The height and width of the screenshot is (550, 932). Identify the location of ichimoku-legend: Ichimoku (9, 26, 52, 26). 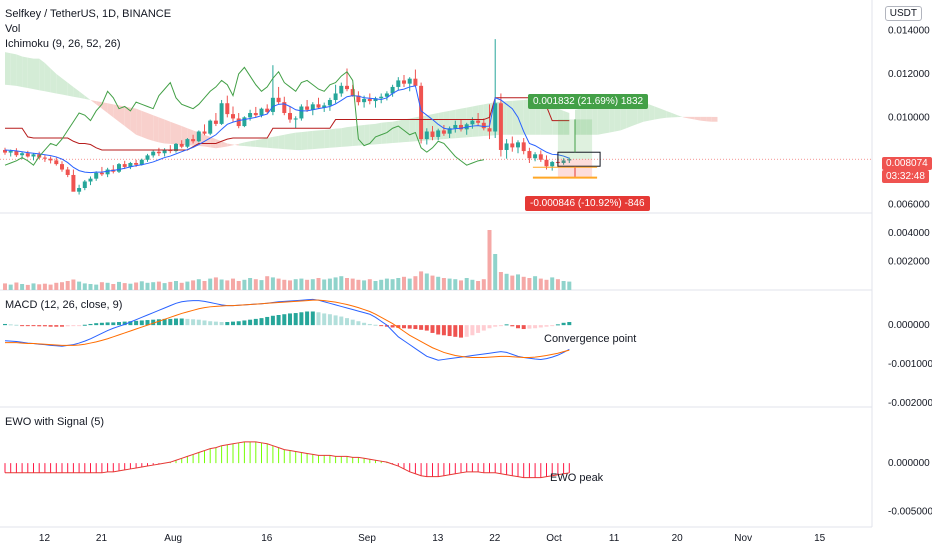
(63, 44).